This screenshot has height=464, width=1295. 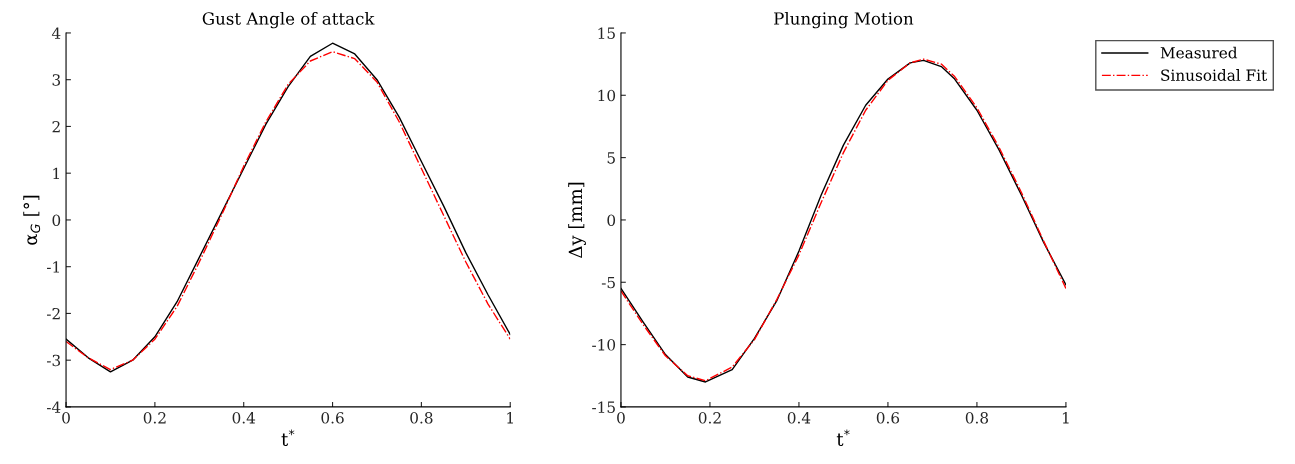 I want to click on y-tick-label: -15, so click(x=603, y=407).